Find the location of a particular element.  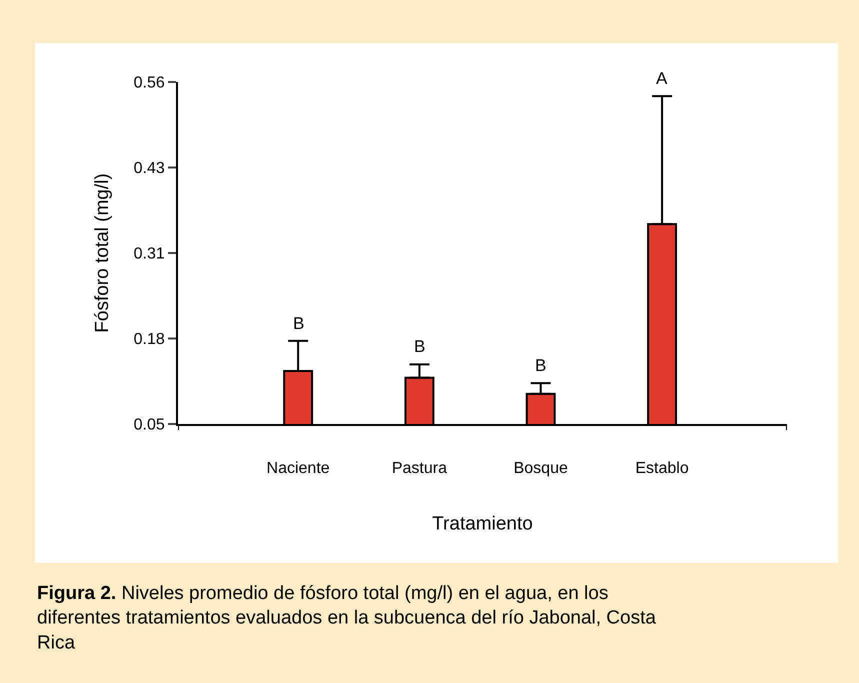

y-axis-title: Fósforo total (mg/l) is located at coordinates (103, 253).